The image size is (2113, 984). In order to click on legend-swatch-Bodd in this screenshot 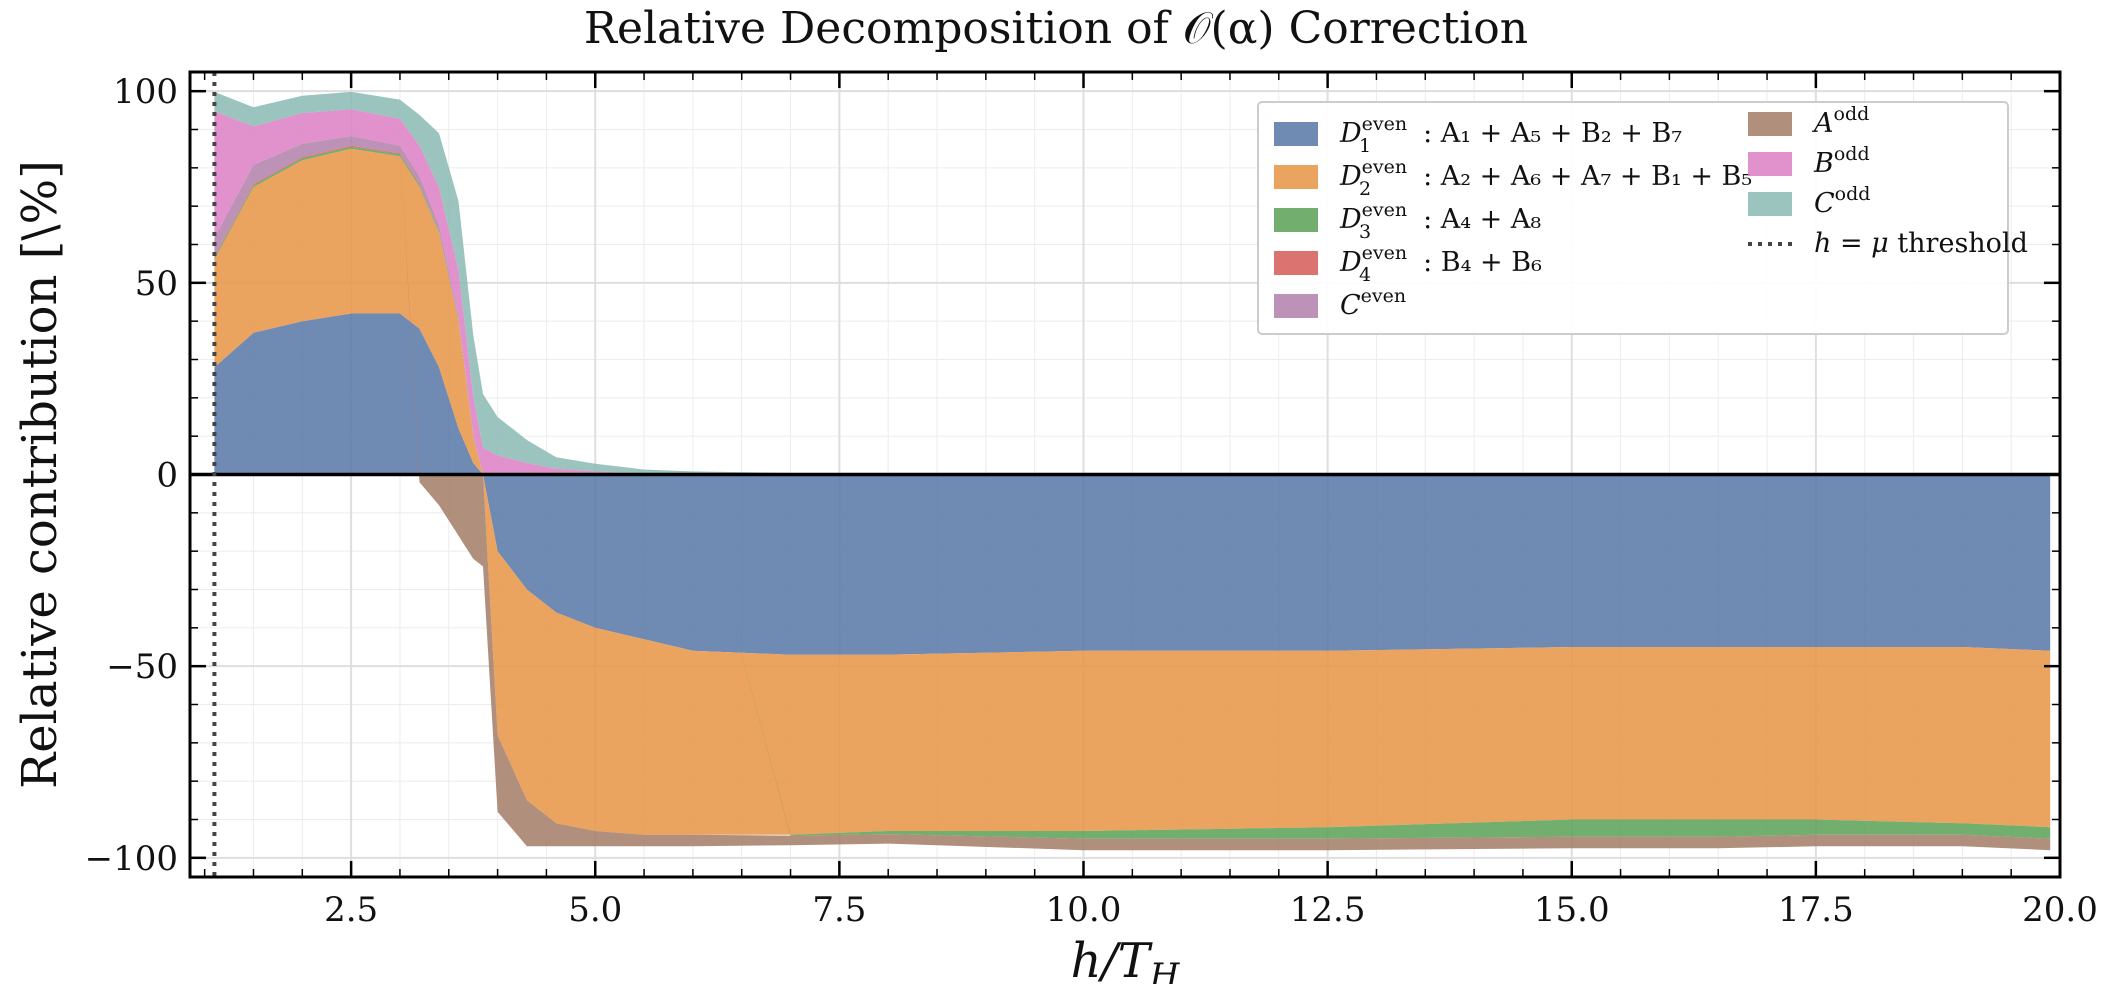, I will do `click(1770, 164)`.